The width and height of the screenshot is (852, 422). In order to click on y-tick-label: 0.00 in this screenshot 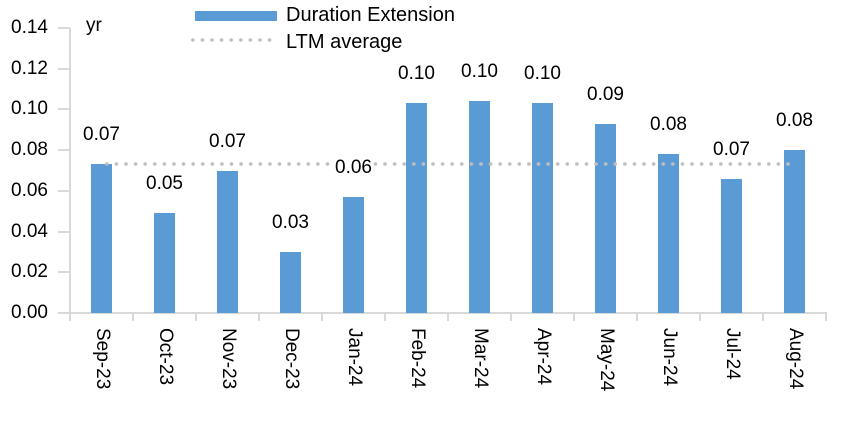, I will do `click(29, 312)`.